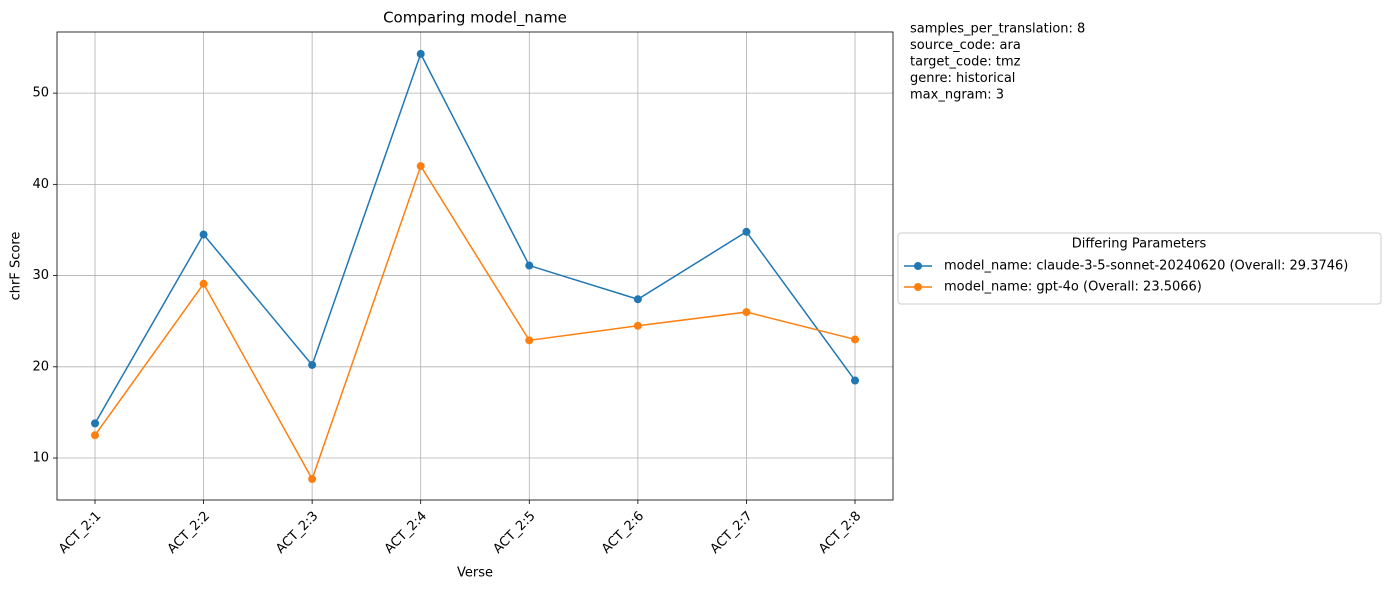  I want to click on y-tick-label: 10, so click(40, 458).